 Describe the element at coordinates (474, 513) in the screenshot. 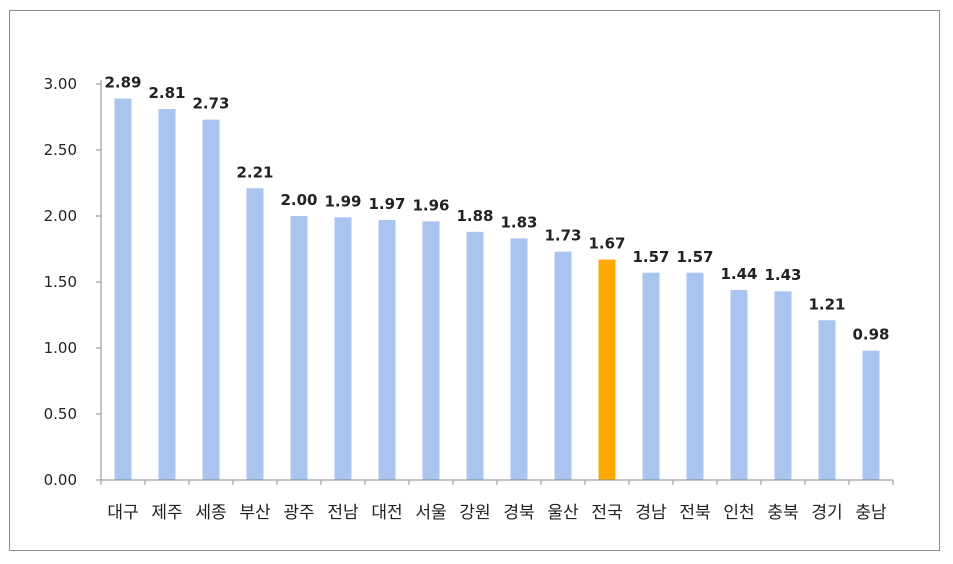

I see `x-tick-label: 강원` at that location.